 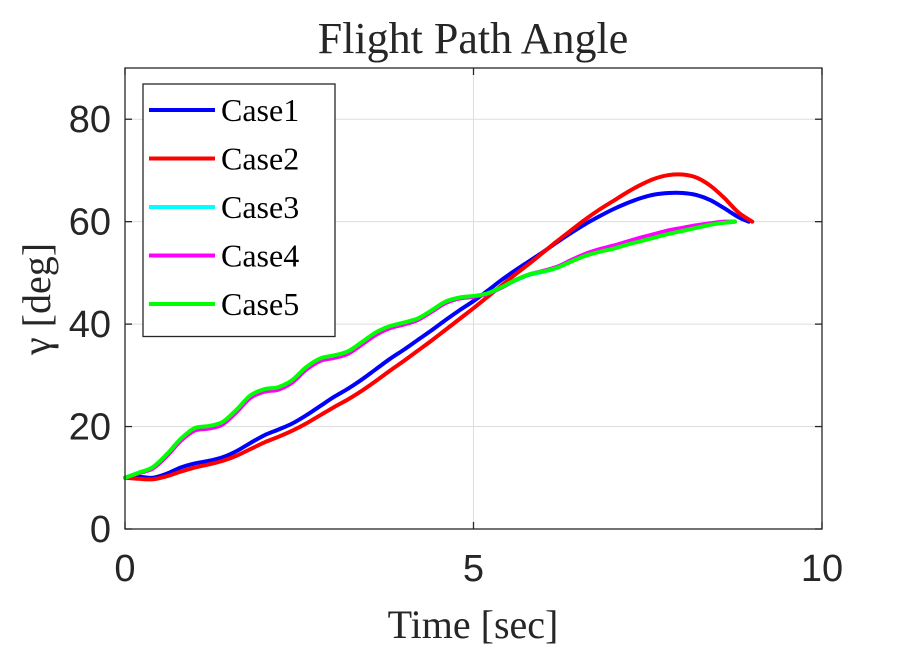 What do you see at coordinates (36, 299) in the screenshot?
I see `y-axis-label: γ [deg]` at bounding box center [36, 299].